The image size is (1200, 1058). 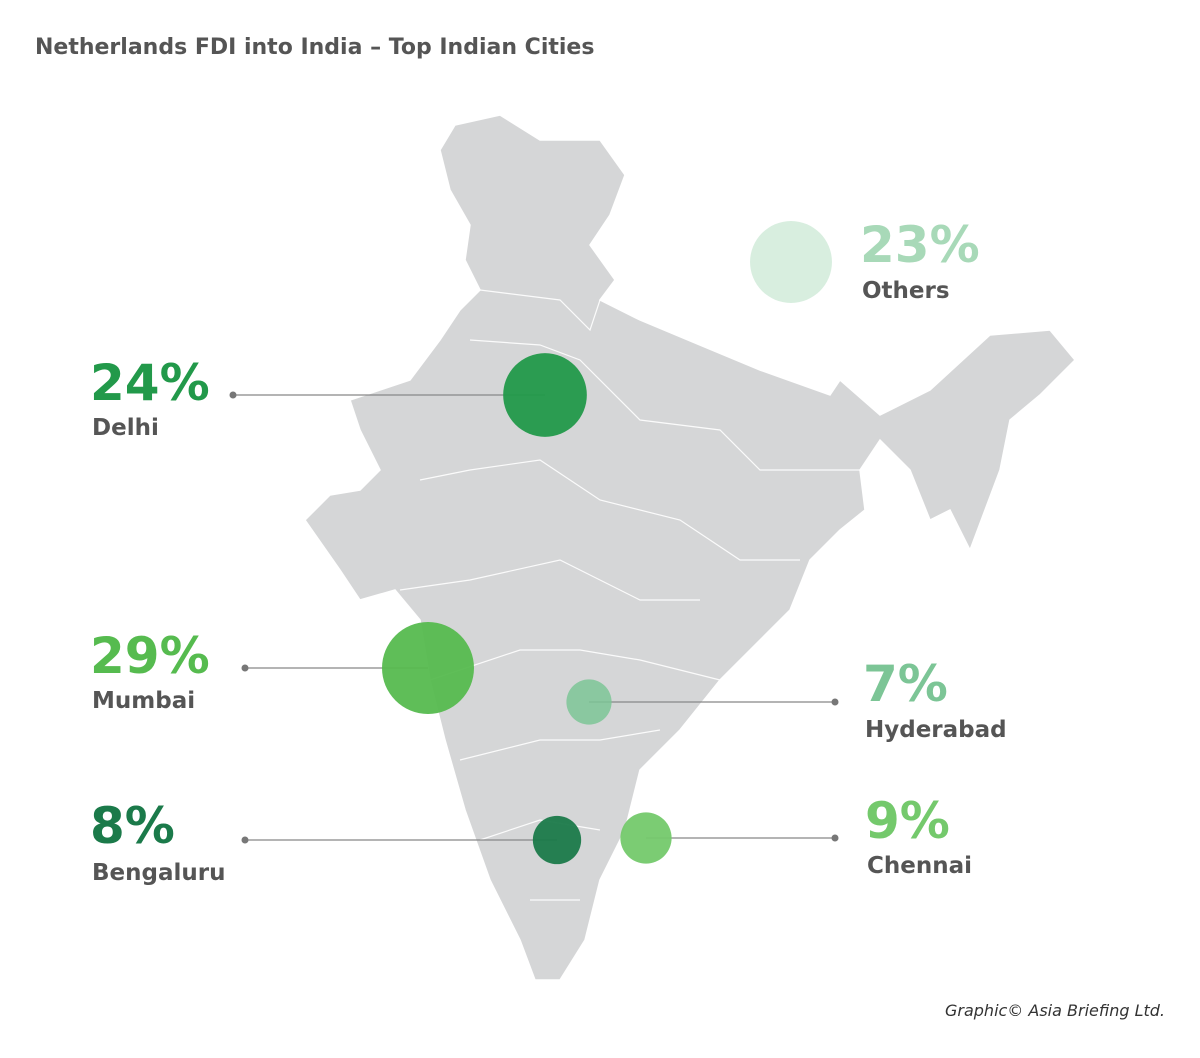 I want to click on value-label: 9%, so click(x=907, y=821).